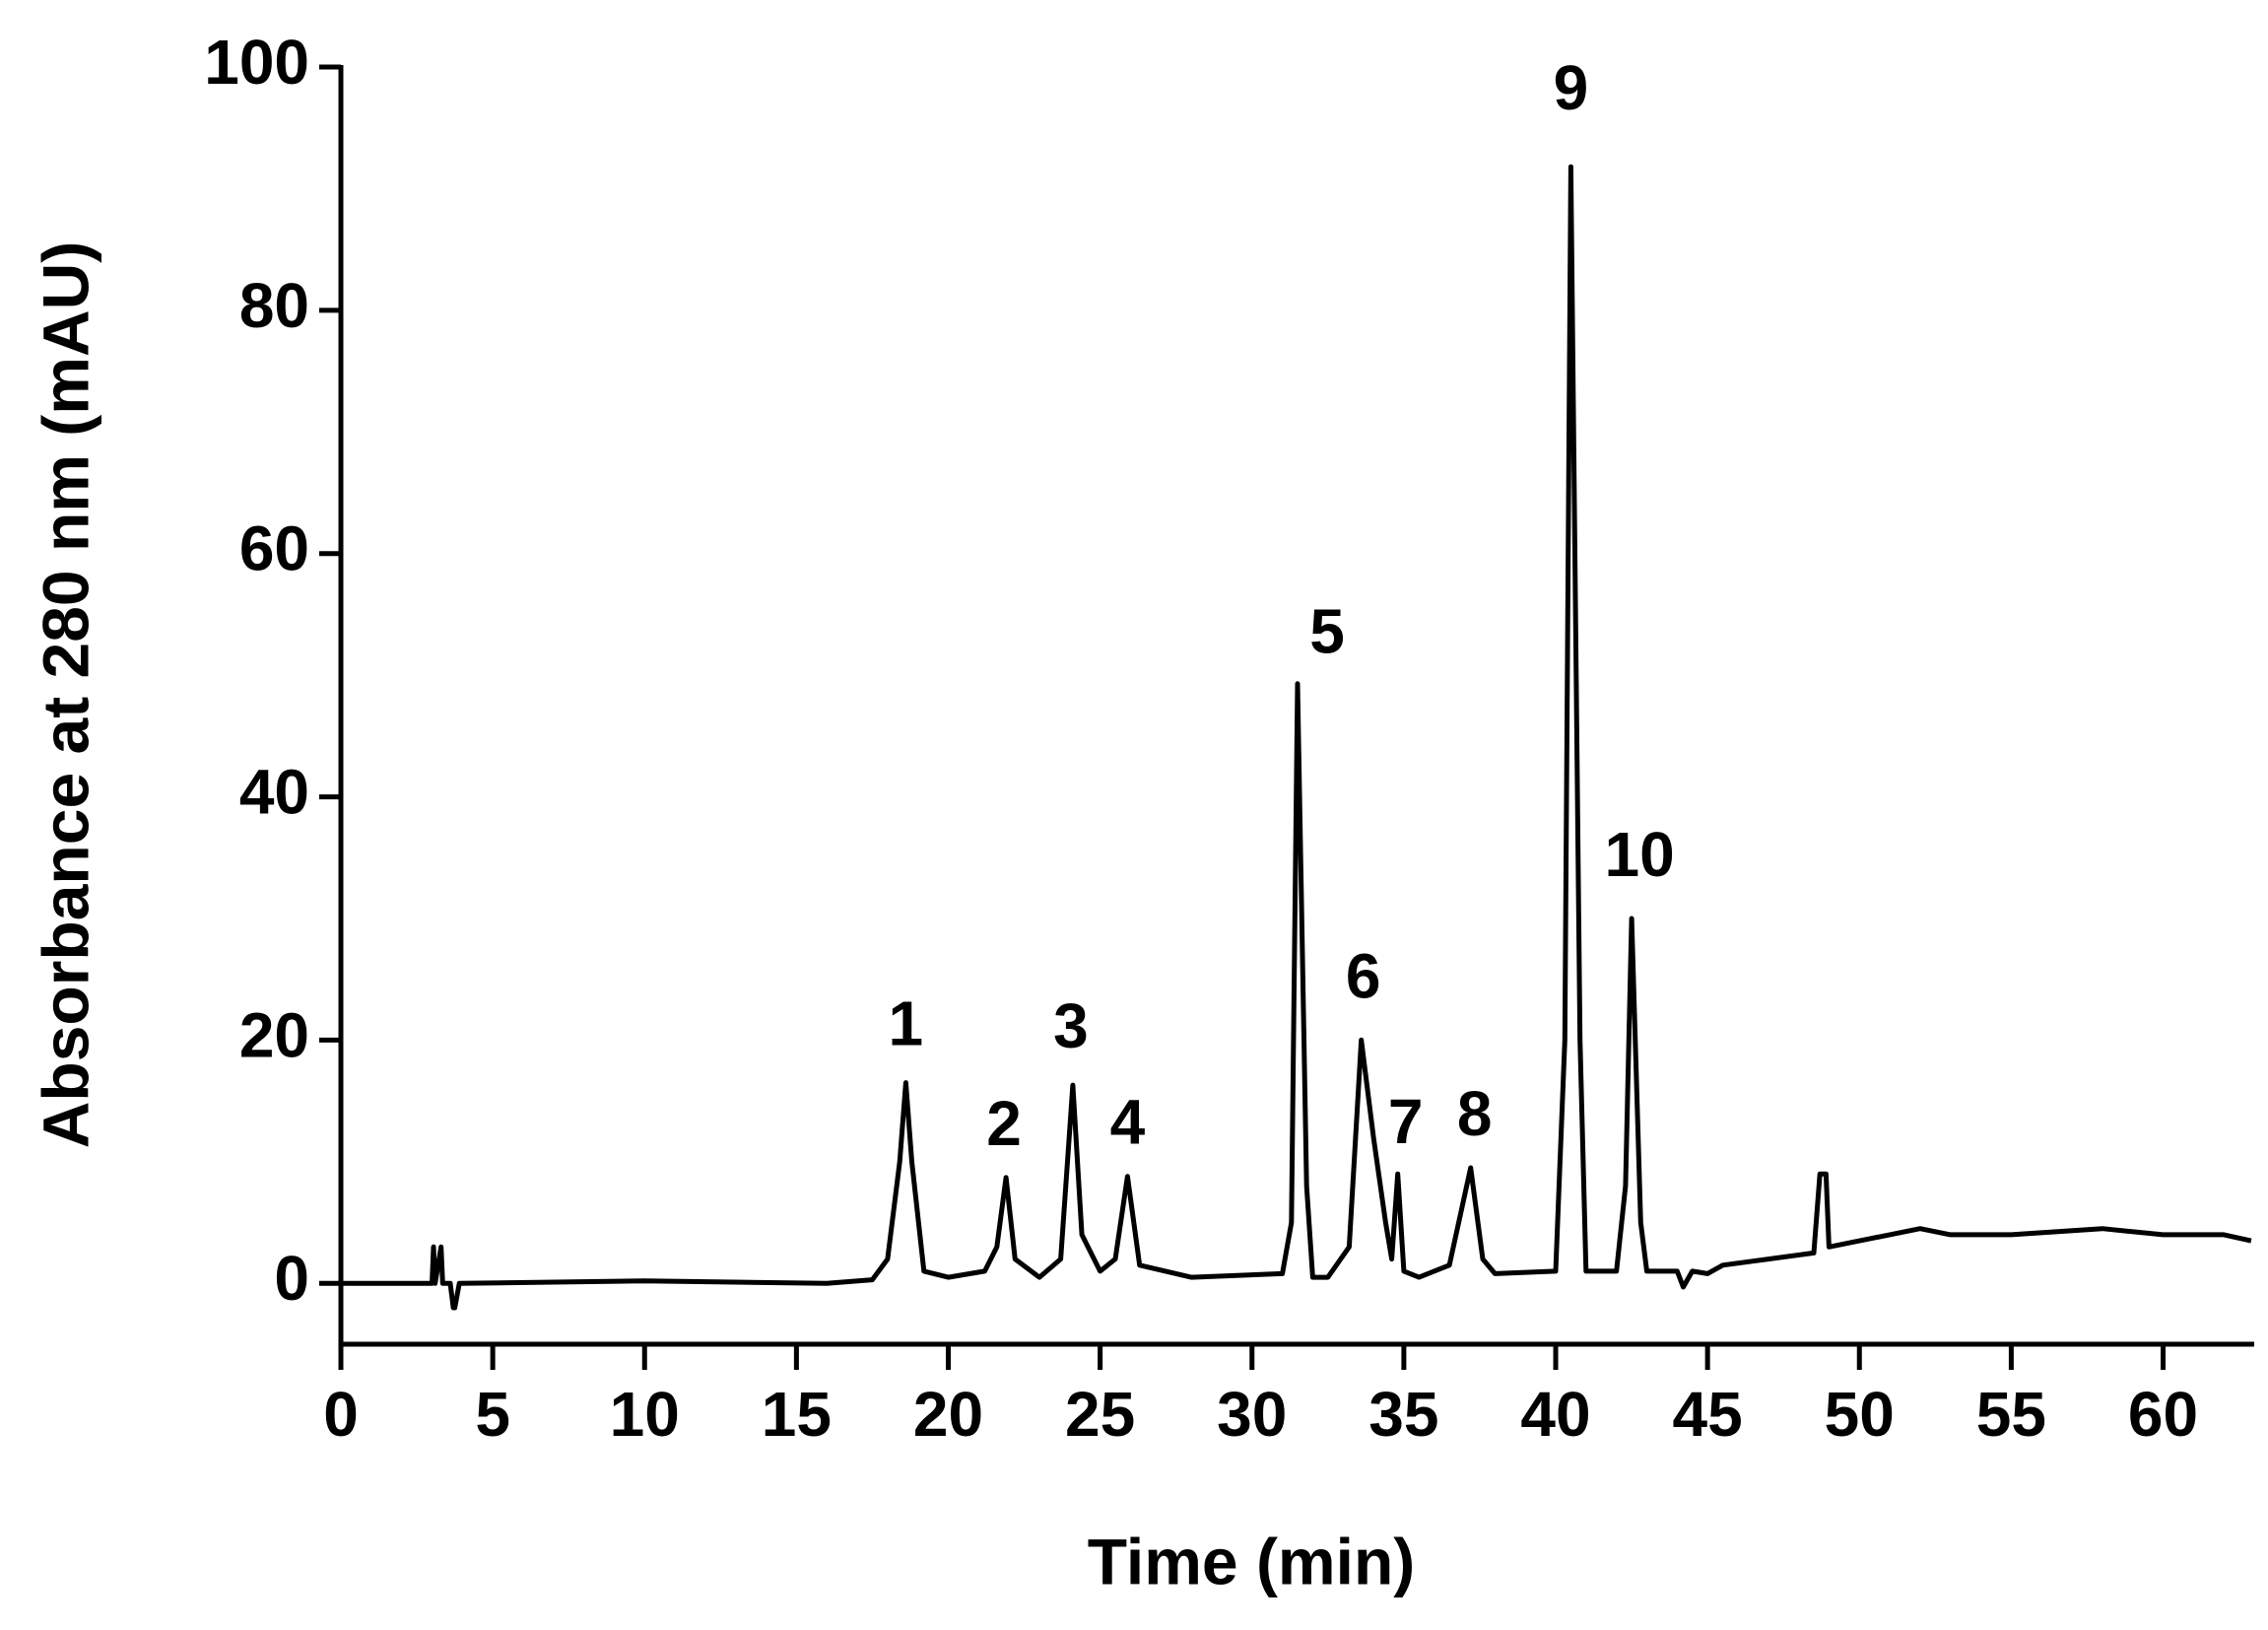  What do you see at coordinates (1252, 1414) in the screenshot?
I see `x-tick-label: 30` at bounding box center [1252, 1414].